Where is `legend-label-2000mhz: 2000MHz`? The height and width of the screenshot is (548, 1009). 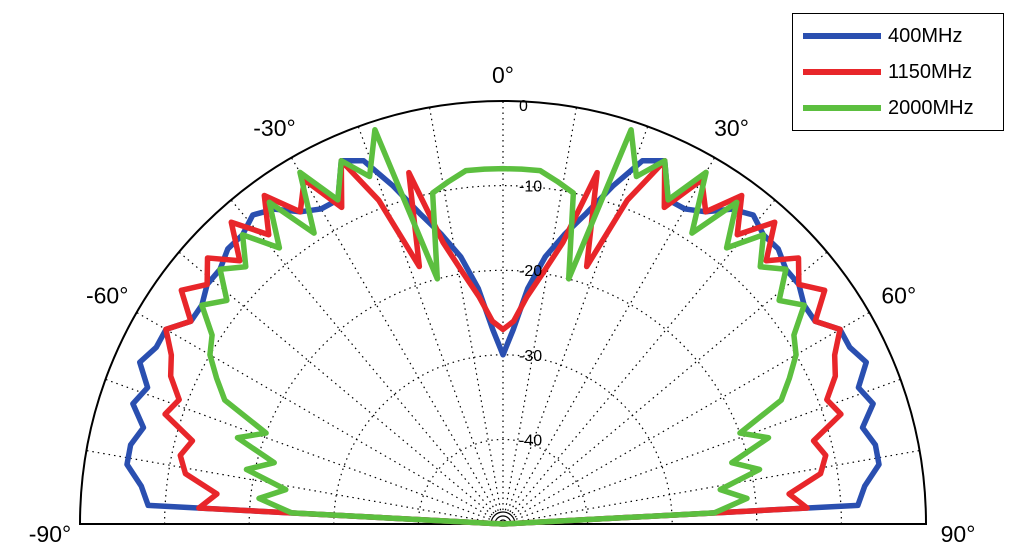
legend-label-2000mhz: 2000MHz is located at coordinates (931, 107).